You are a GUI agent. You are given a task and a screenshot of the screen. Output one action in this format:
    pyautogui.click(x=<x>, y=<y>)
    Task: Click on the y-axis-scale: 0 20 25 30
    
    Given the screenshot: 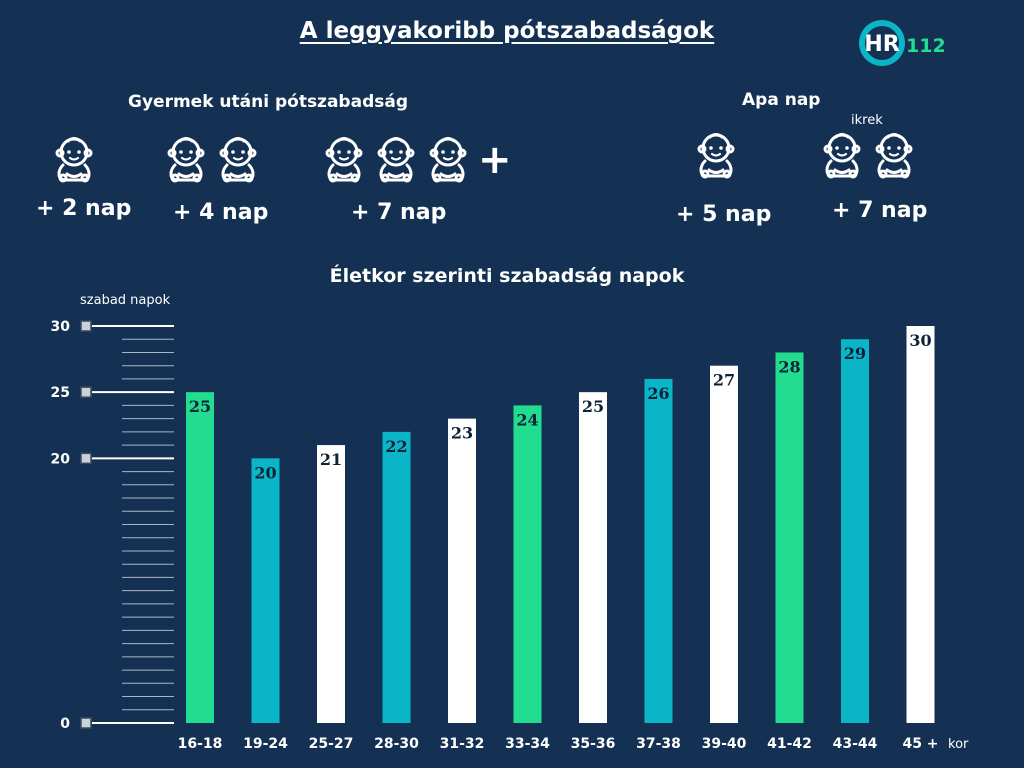 What is the action you would take?
    pyautogui.click(x=112, y=525)
    